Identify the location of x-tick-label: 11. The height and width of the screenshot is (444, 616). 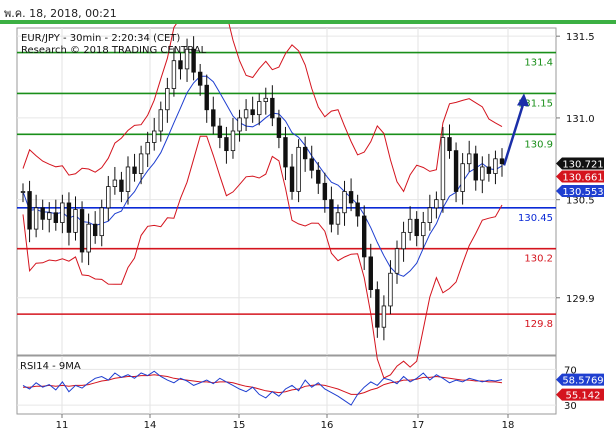
(62, 425).